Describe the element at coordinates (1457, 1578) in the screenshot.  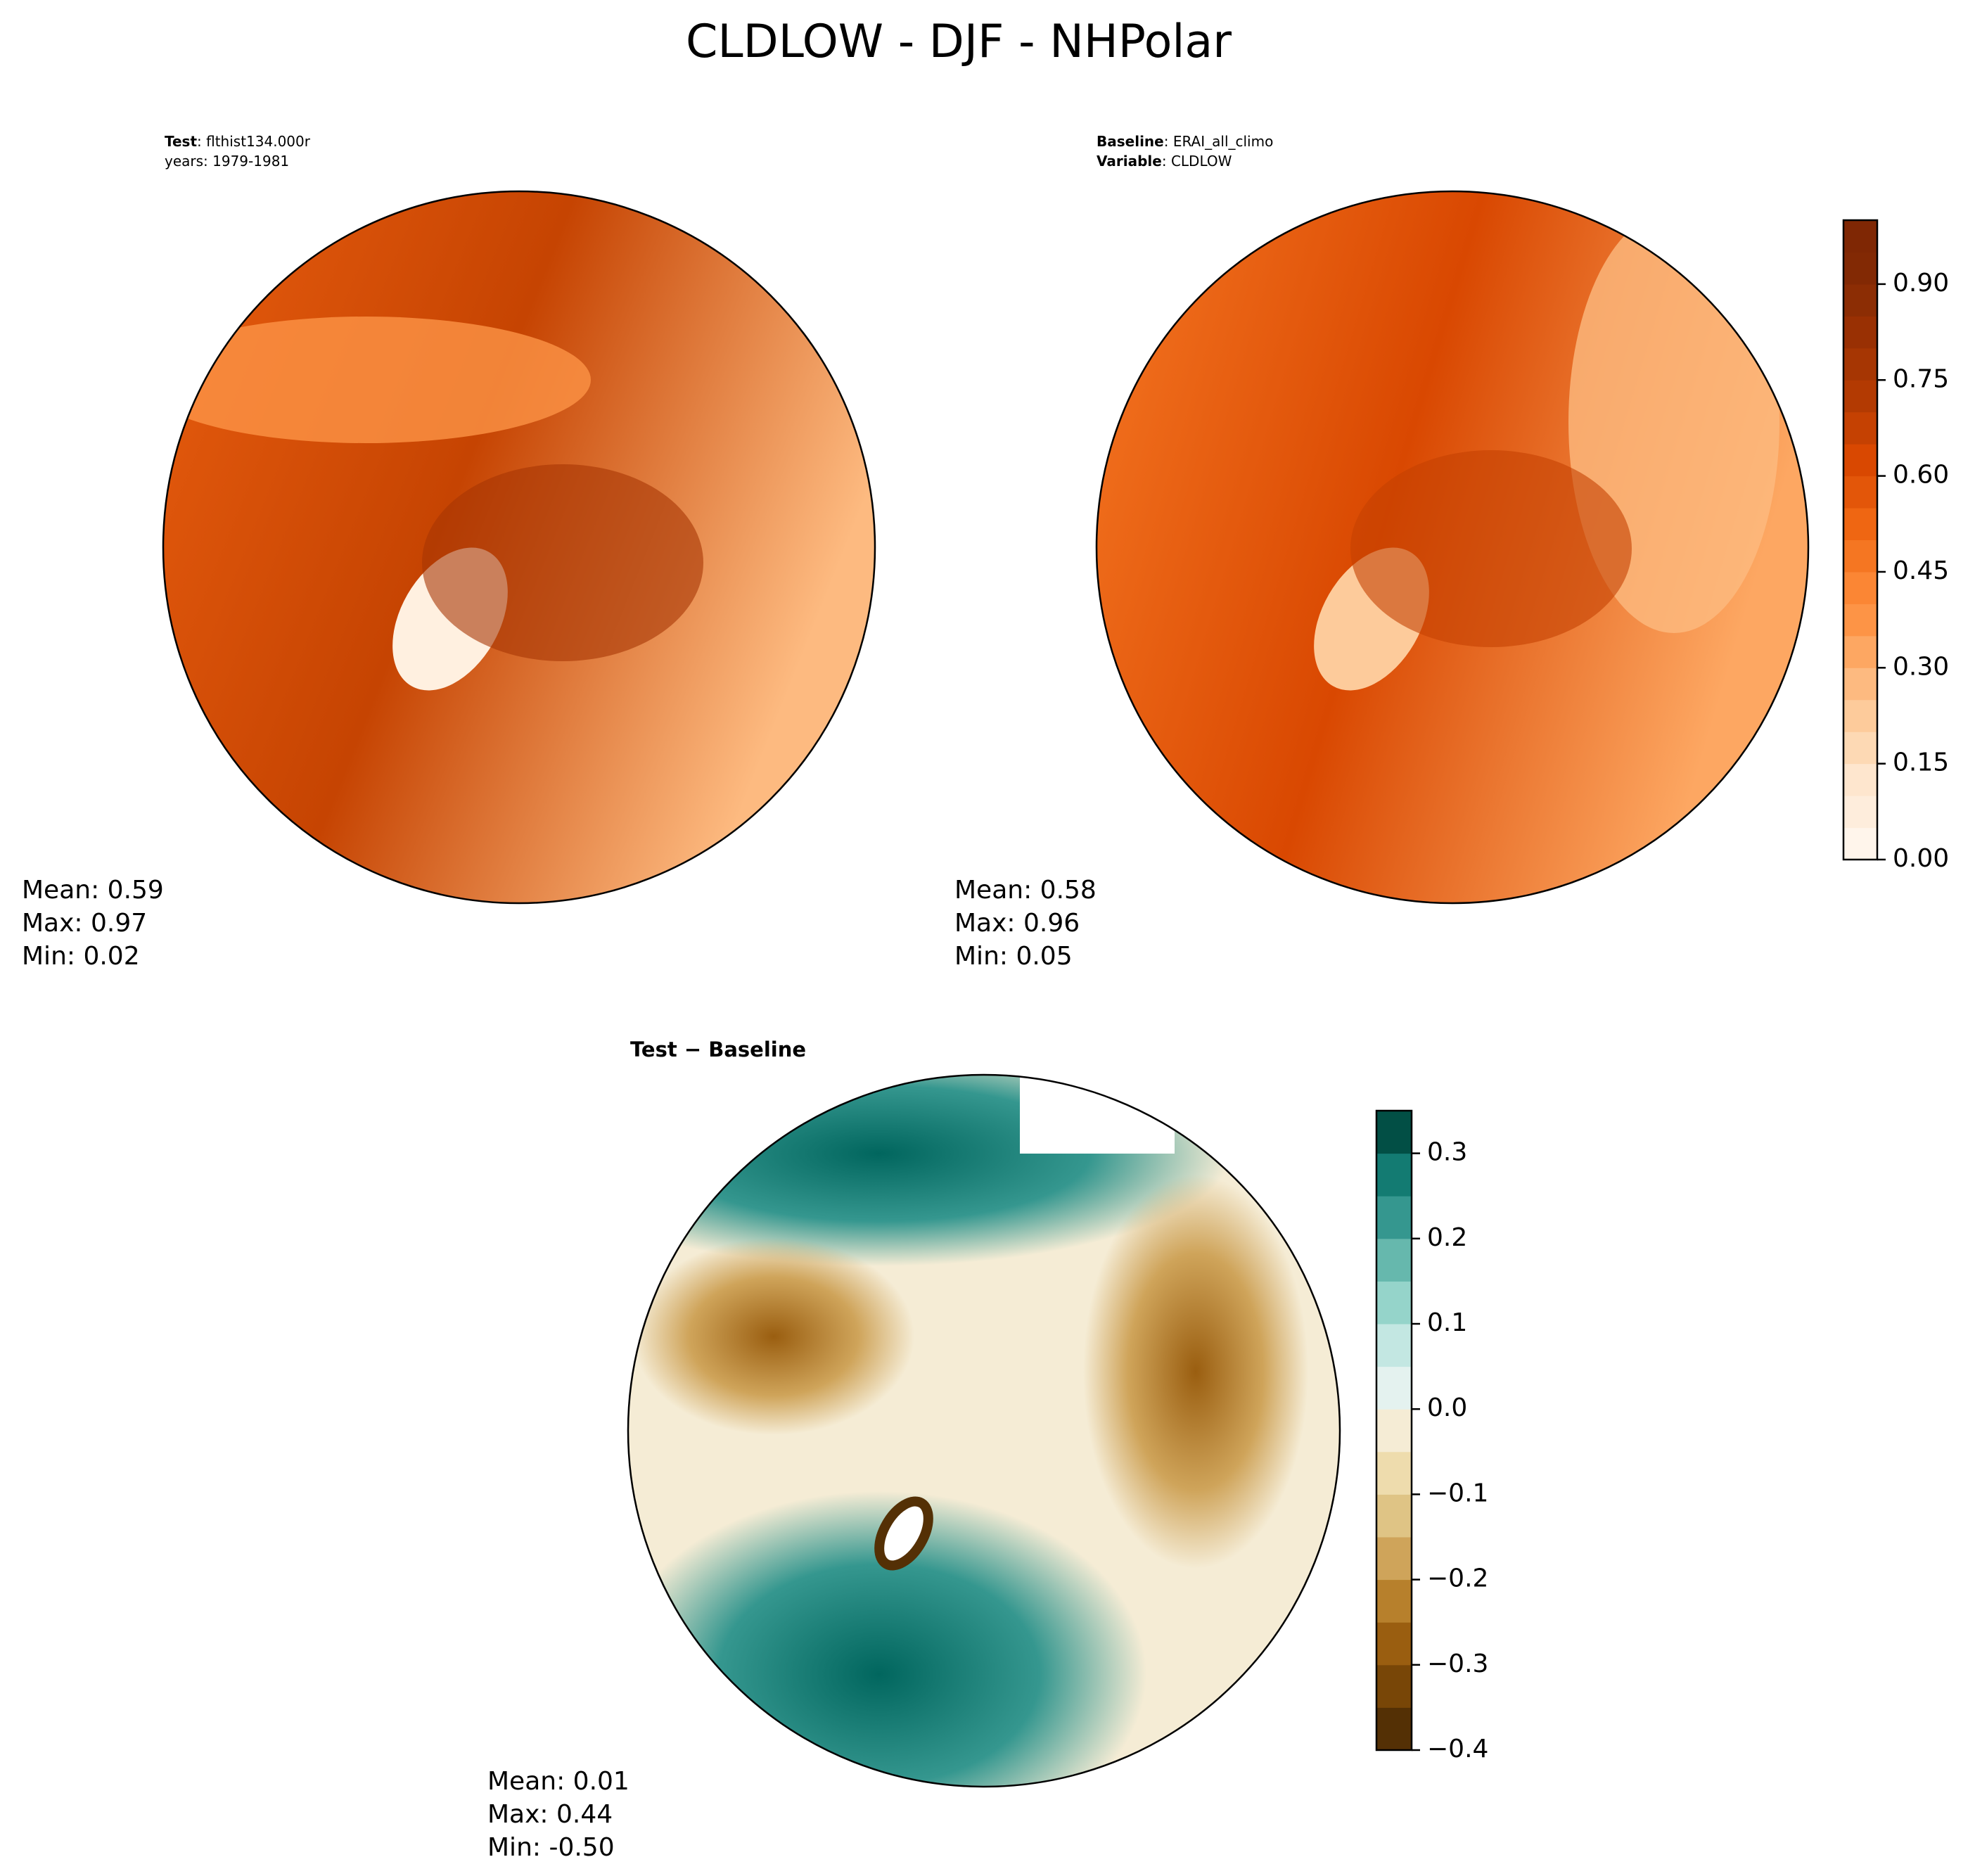
I see `colorbar-tick-label: −0.2` at that location.